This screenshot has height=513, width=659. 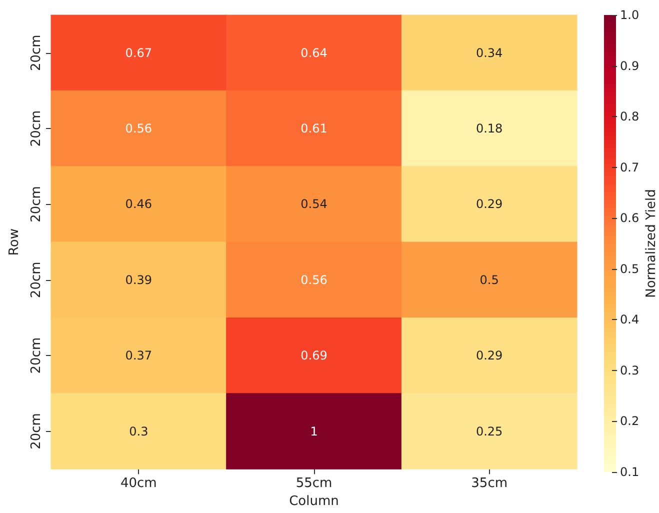 What do you see at coordinates (138, 355) in the screenshot?
I see `data-label: 0.37` at bounding box center [138, 355].